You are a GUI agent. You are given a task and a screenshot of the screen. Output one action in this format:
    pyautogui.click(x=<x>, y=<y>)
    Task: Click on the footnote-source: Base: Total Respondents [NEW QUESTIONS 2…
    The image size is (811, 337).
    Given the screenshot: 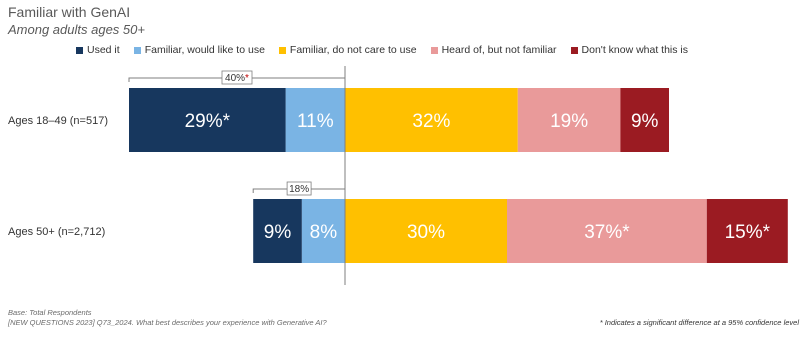 What is the action you would take?
    pyautogui.click(x=167, y=318)
    